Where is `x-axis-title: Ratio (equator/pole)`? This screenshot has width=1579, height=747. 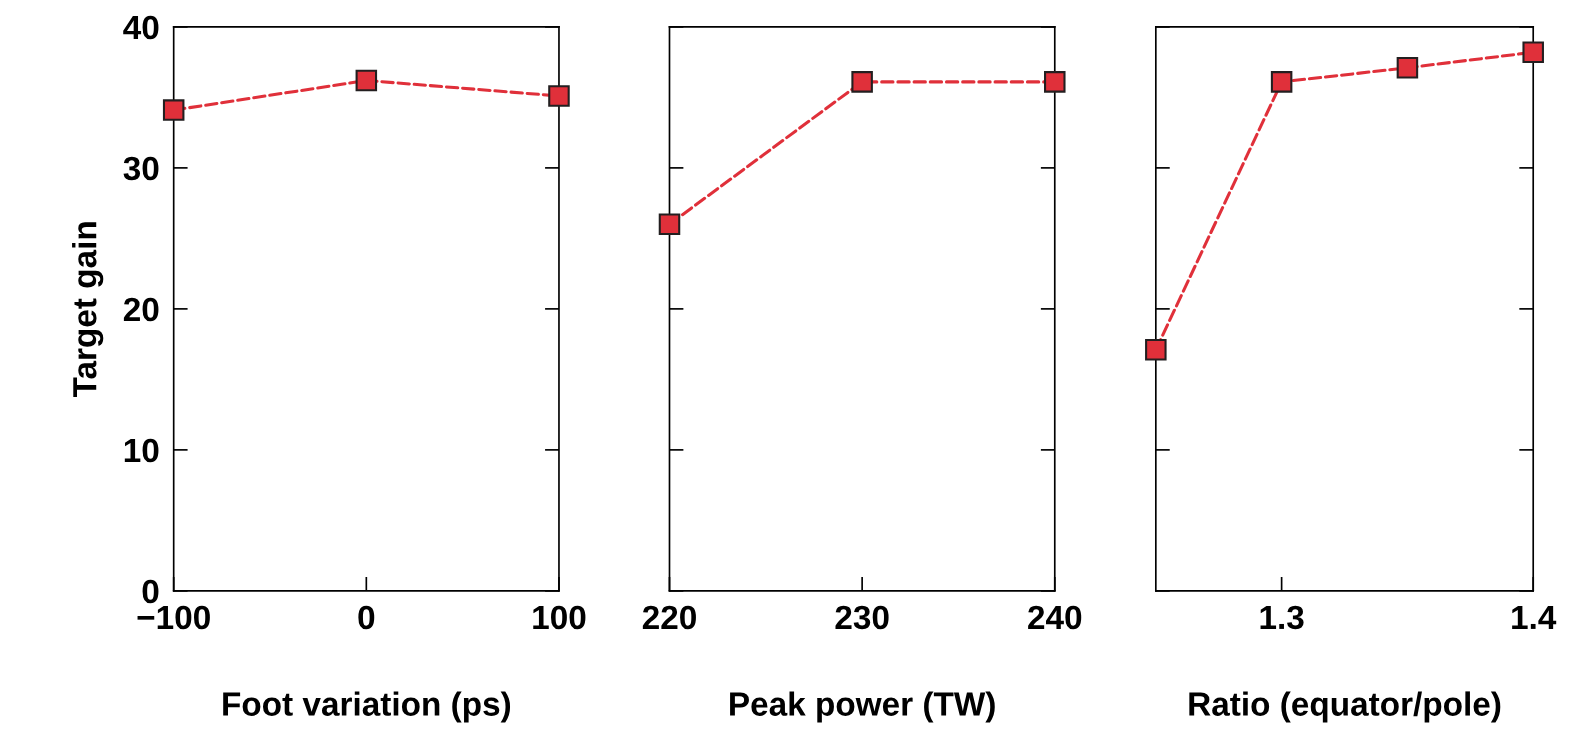 x-axis-title: Ratio (equator/pole) is located at coordinates (1345, 707).